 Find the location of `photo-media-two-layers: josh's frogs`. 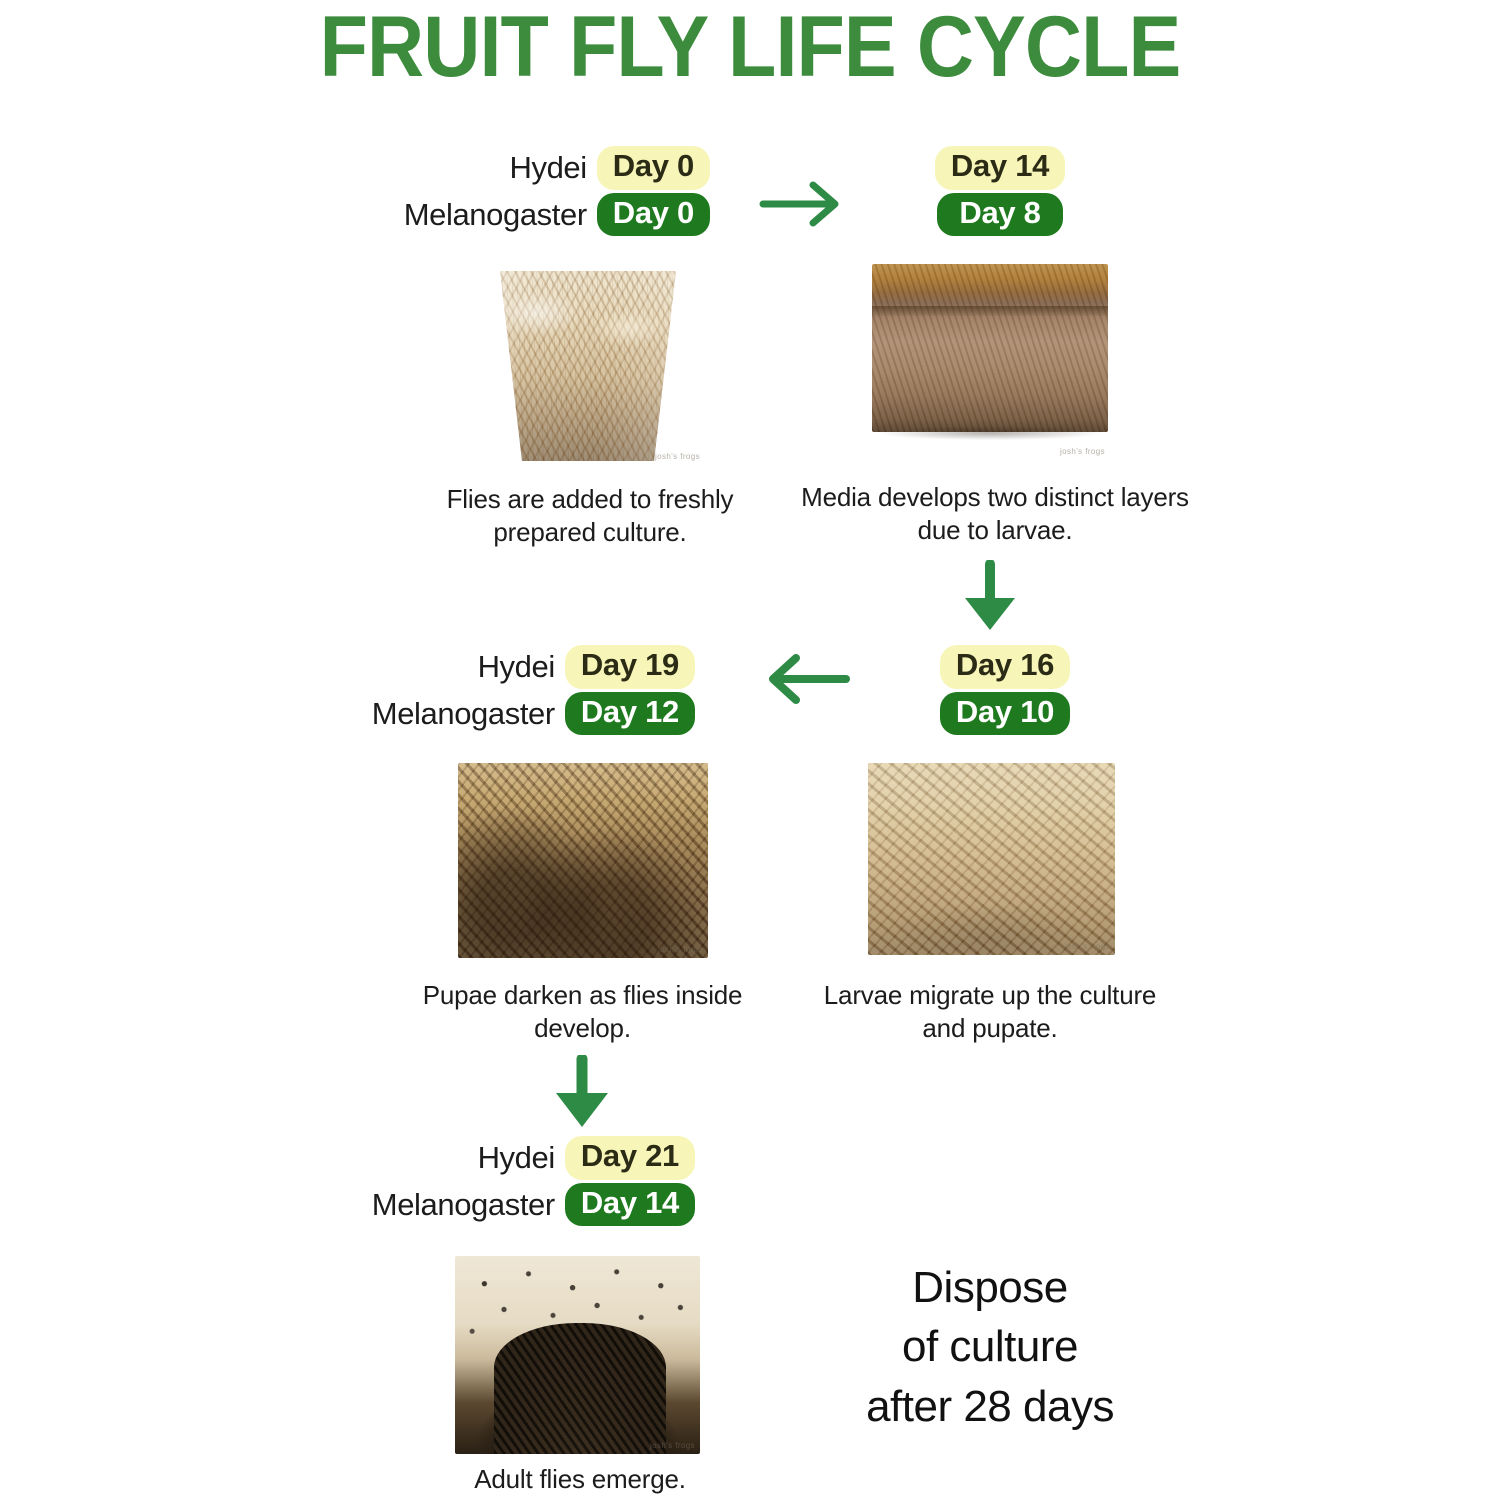

photo-media-two-layers: josh's frogs is located at coordinates (990, 361).